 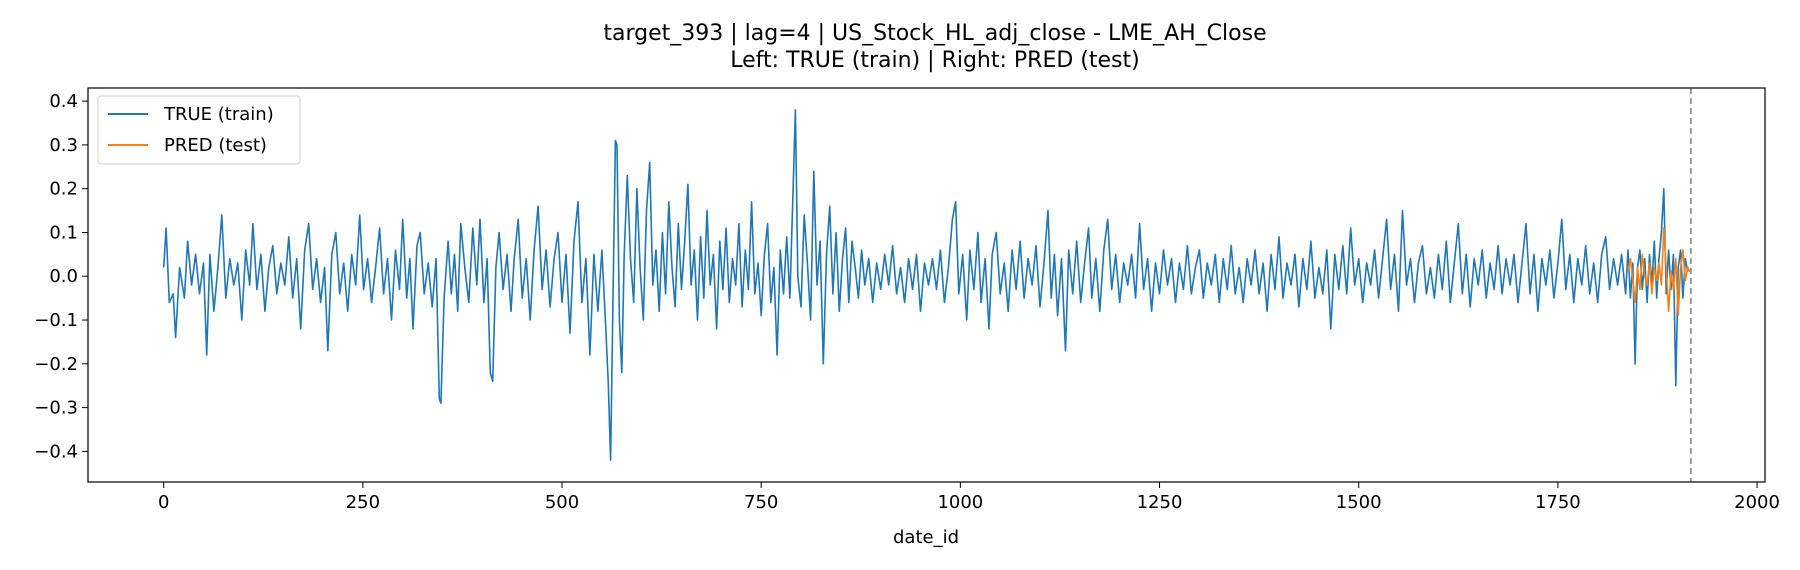 I want to click on series-line-pred-test, so click(x=1659, y=272).